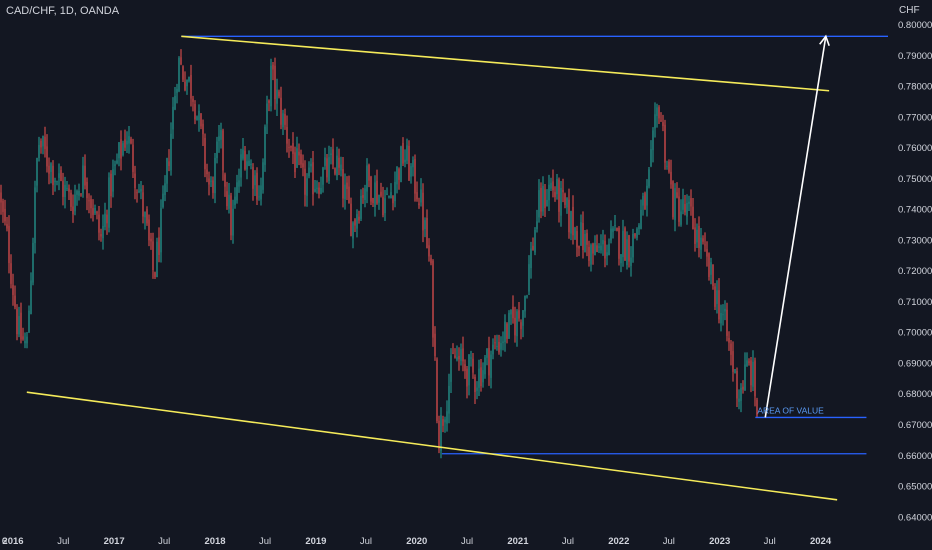 The height and width of the screenshot is (550, 932). What do you see at coordinates (915, 56) in the screenshot?
I see `y-tick-label: 0.79000` at bounding box center [915, 56].